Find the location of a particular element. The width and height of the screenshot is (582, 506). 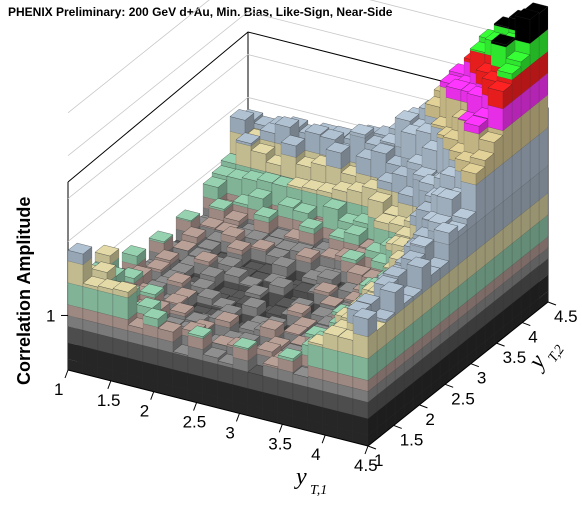

y-tick-label: 3 is located at coordinates (481, 378).